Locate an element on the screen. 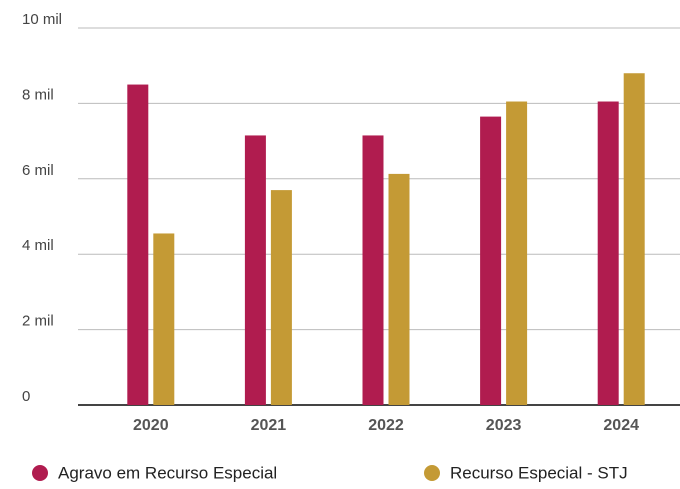 The width and height of the screenshot is (680, 489). x-tick-label: 2020 is located at coordinates (151, 425).